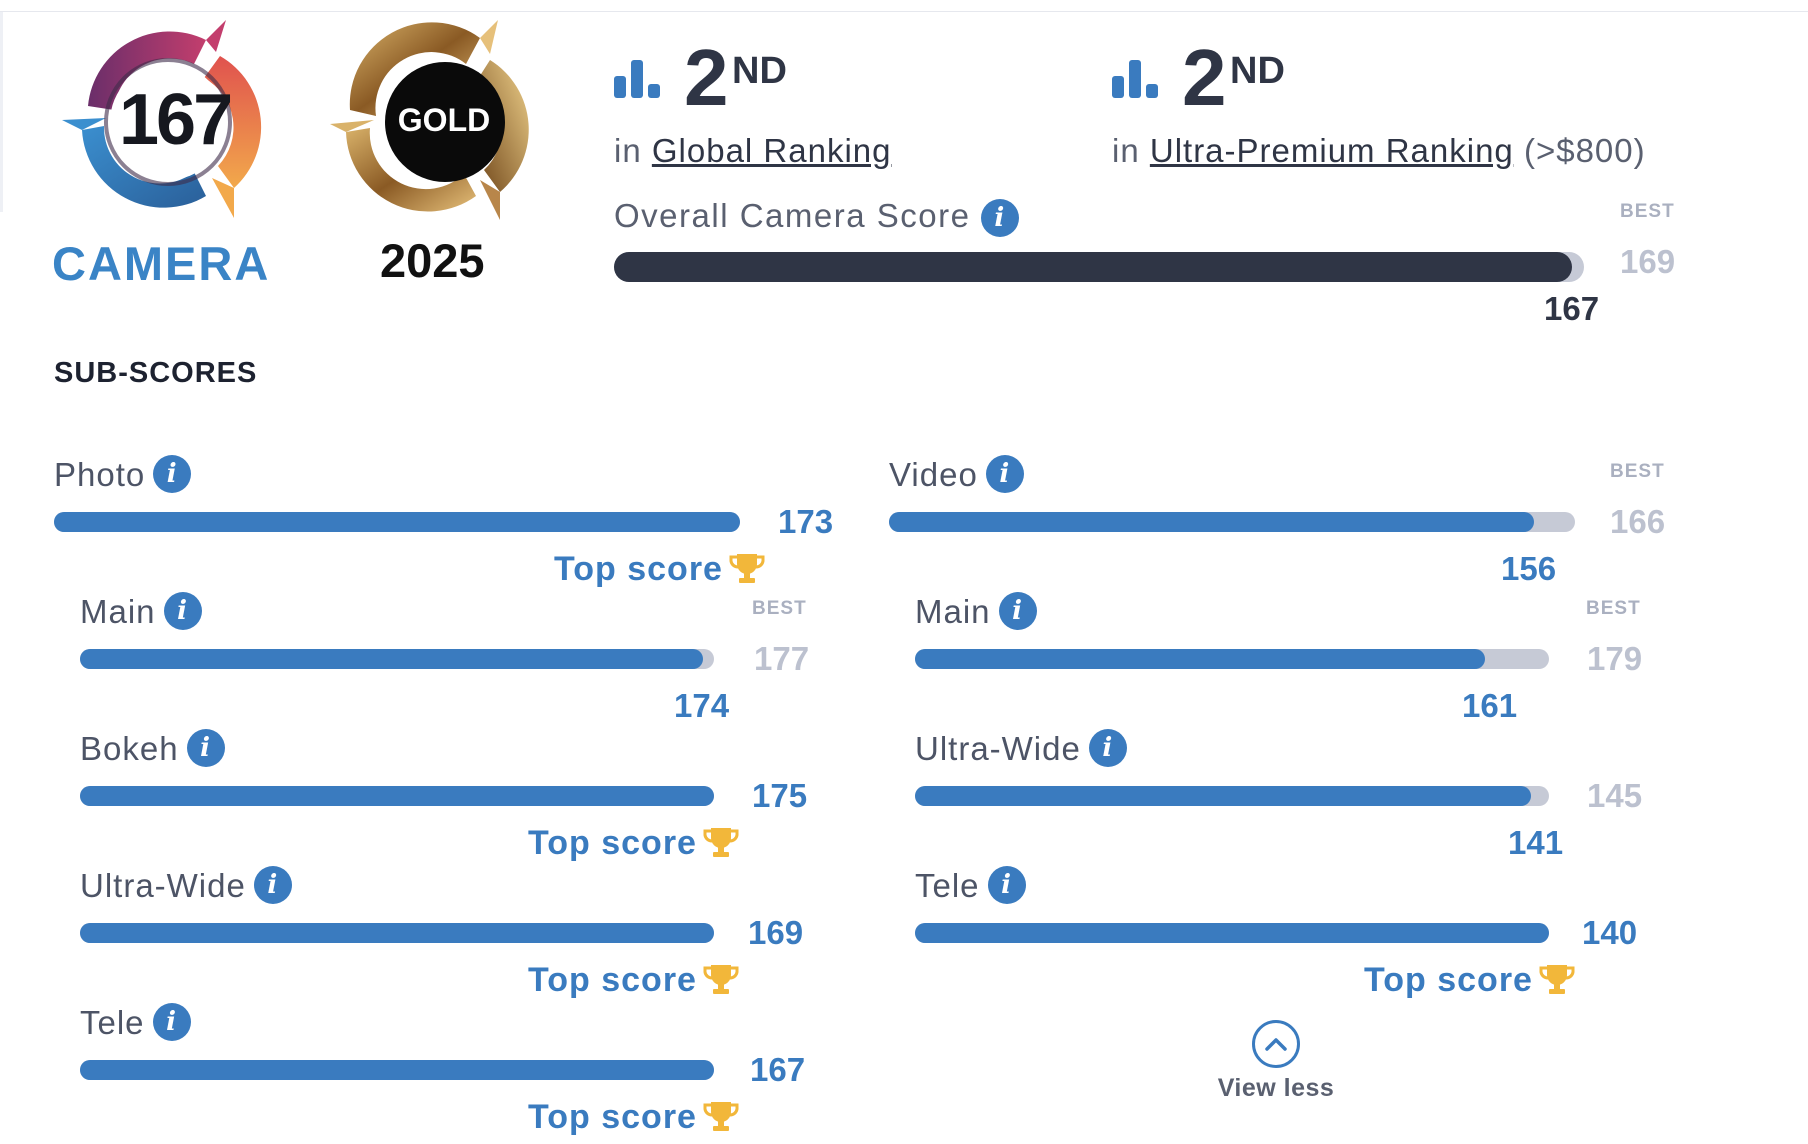 Image resolution: width=1808 pixels, height=1144 pixels. Describe the element at coordinates (780, 795) in the screenshot. I see `photo-bokeh-score: 175` at that location.